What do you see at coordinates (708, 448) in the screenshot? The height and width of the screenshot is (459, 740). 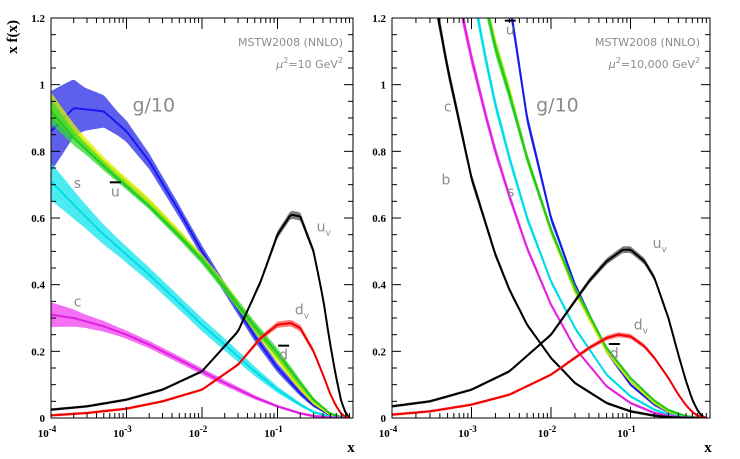 I see `x-axis-title: x` at bounding box center [708, 448].